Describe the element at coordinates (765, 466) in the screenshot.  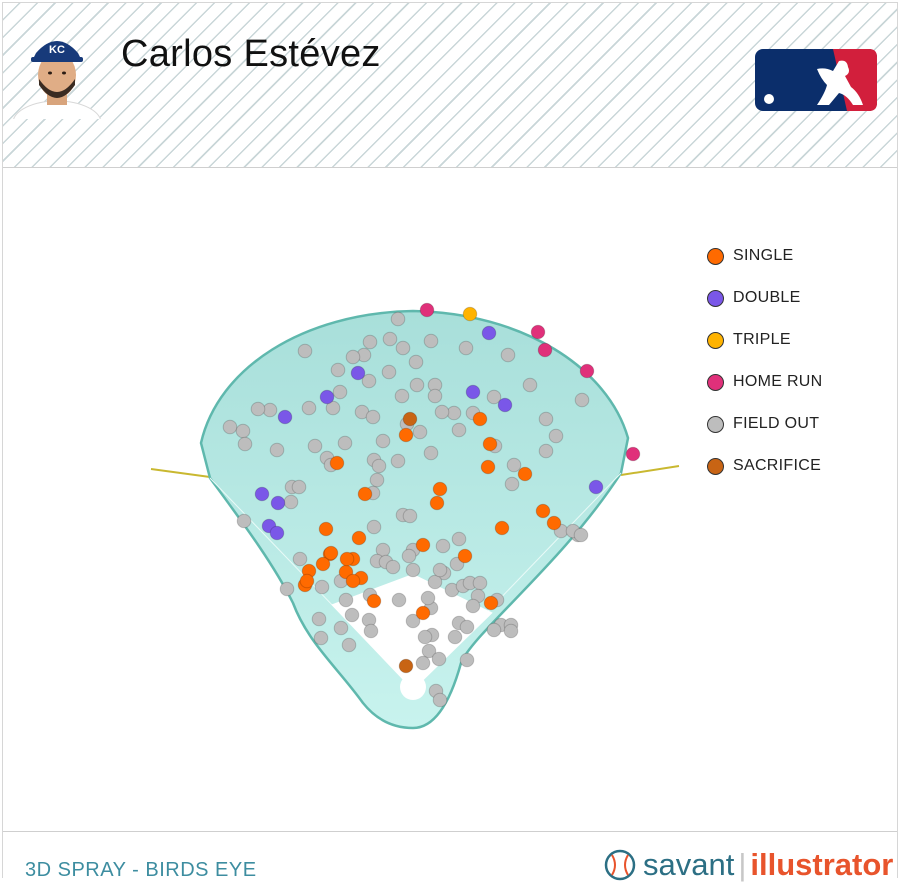
I see `legend-item-sacrifice: SACRIFICE` at that location.